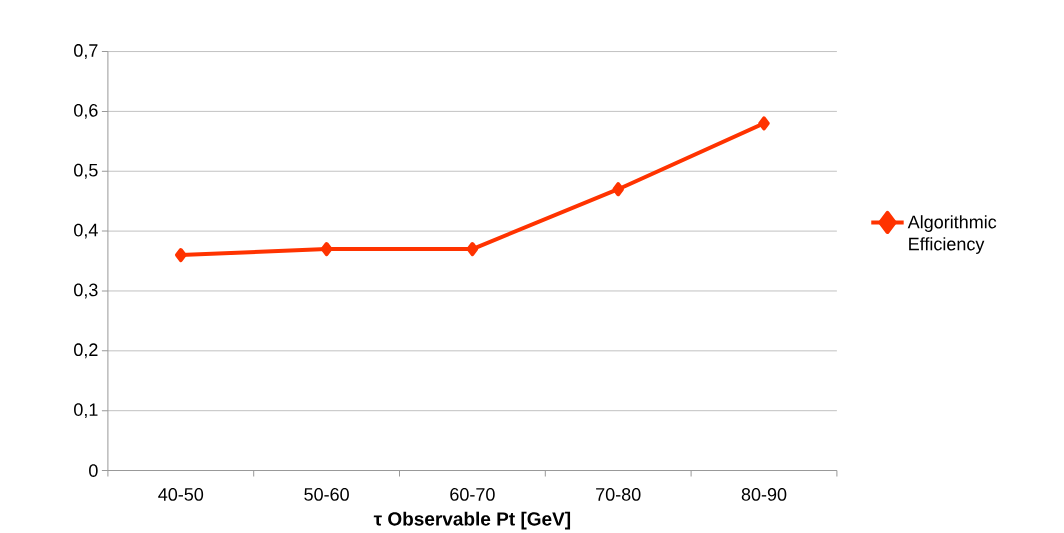  I want to click on y-tick-label: 0, so click(93, 471).